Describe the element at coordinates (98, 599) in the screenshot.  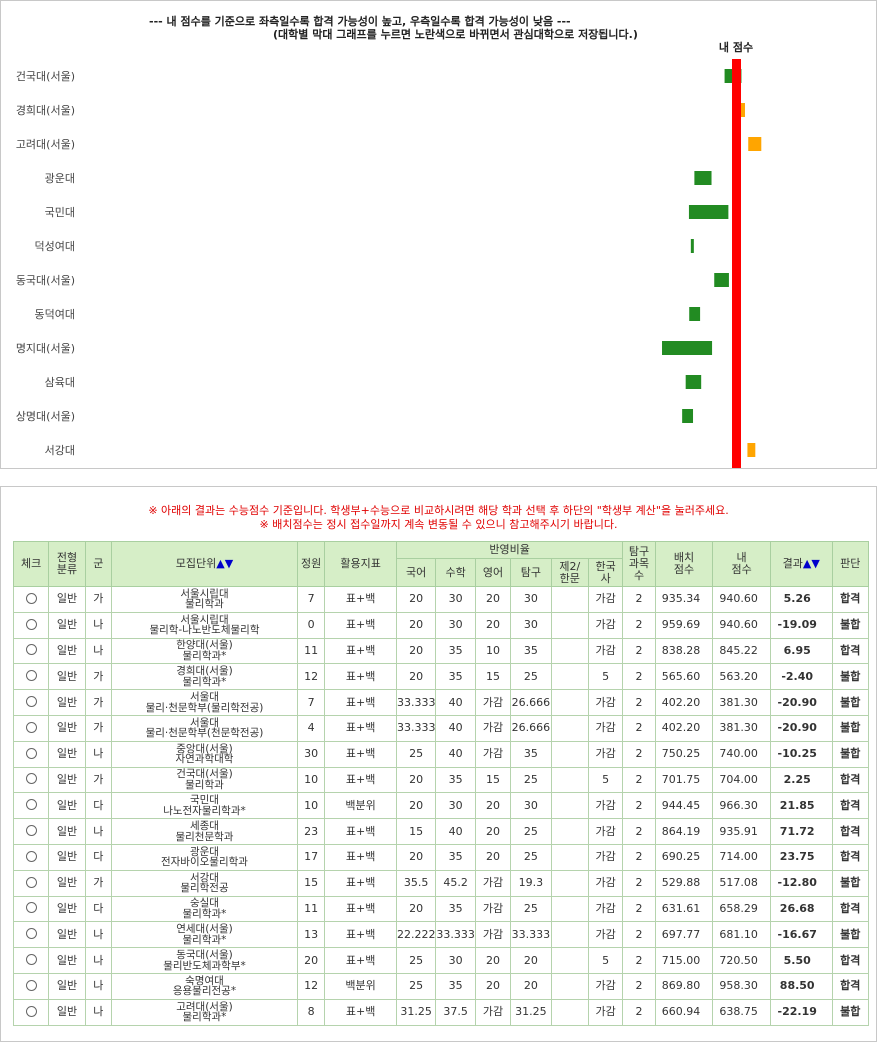
I see `cell-group: 가` at that location.